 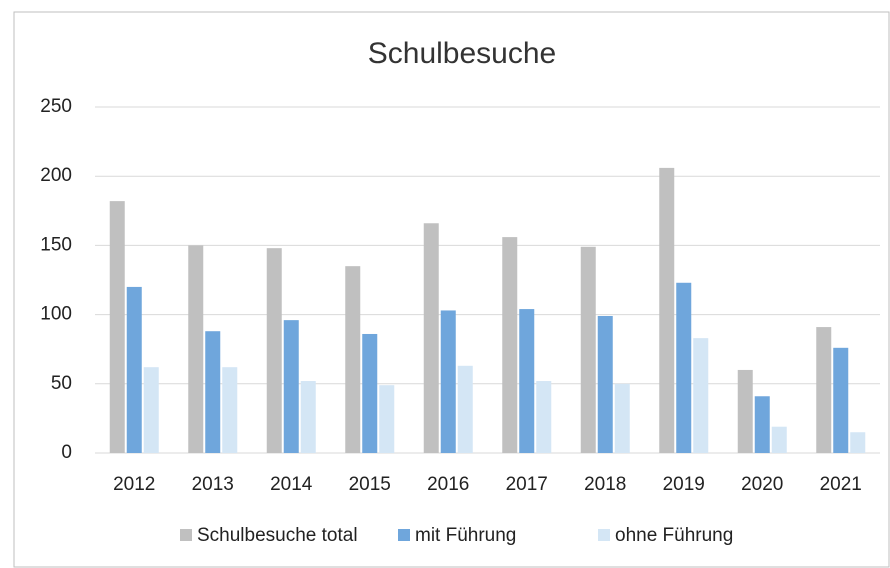 What do you see at coordinates (527, 484) in the screenshot?
I see `x-tick-label: 2017` at bounding box center [527, 484].